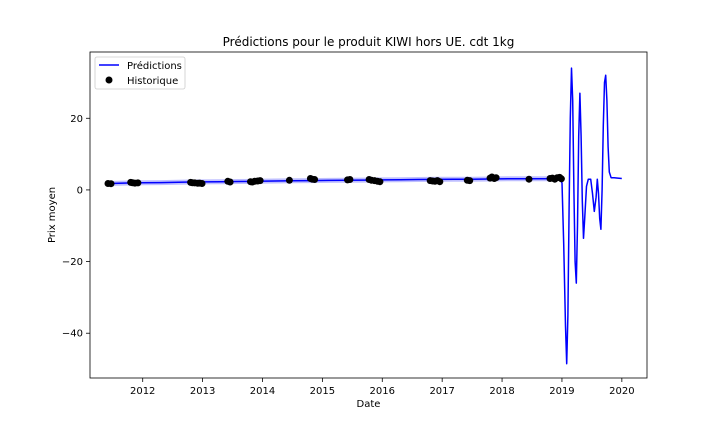 The width and height of the screenshot is (720, 436). I want to click on x-tick-label: 2019, so click(561, 391).